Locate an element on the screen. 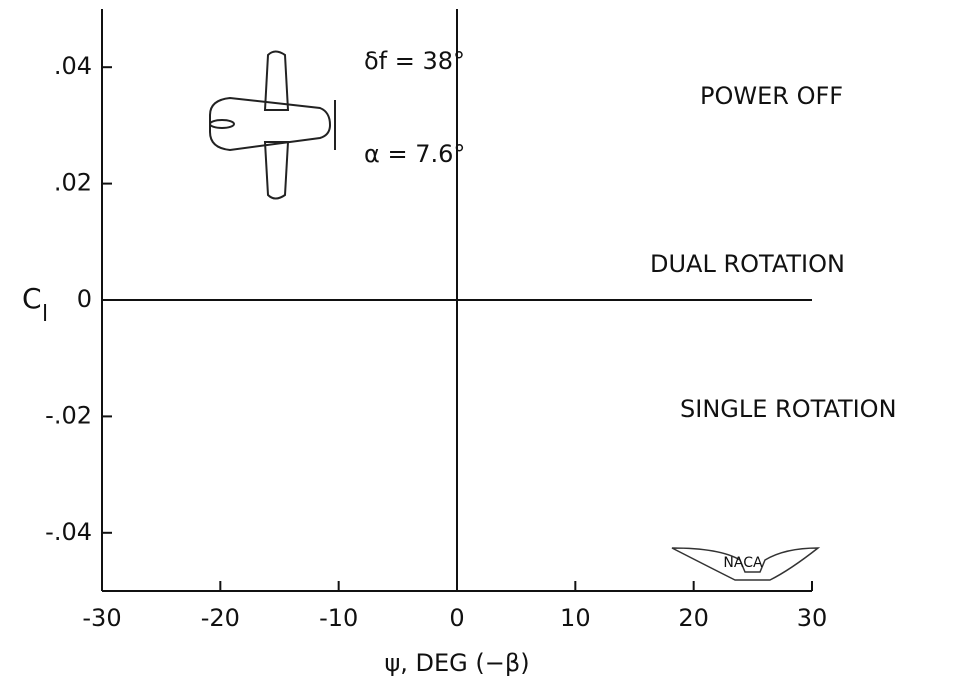 The image size is (967, 686). x-tick-label: 0 is located at coordinates (456, 618).